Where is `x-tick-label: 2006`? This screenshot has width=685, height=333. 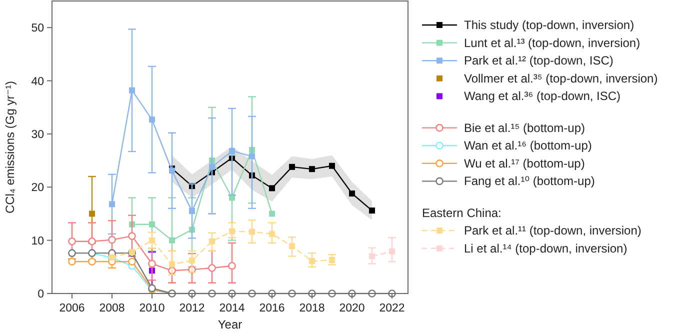
x-tick-label: 2006 is located at coordinates (72, 308).